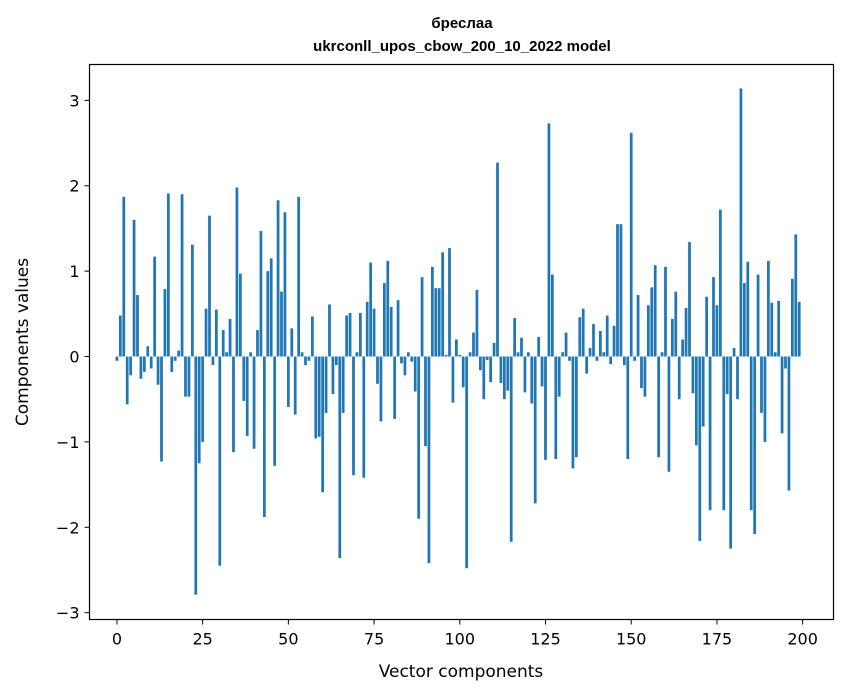  Describe the element at coordinates (460, 639) in the screenshot. I see `x-tick-label: 100` at that location.